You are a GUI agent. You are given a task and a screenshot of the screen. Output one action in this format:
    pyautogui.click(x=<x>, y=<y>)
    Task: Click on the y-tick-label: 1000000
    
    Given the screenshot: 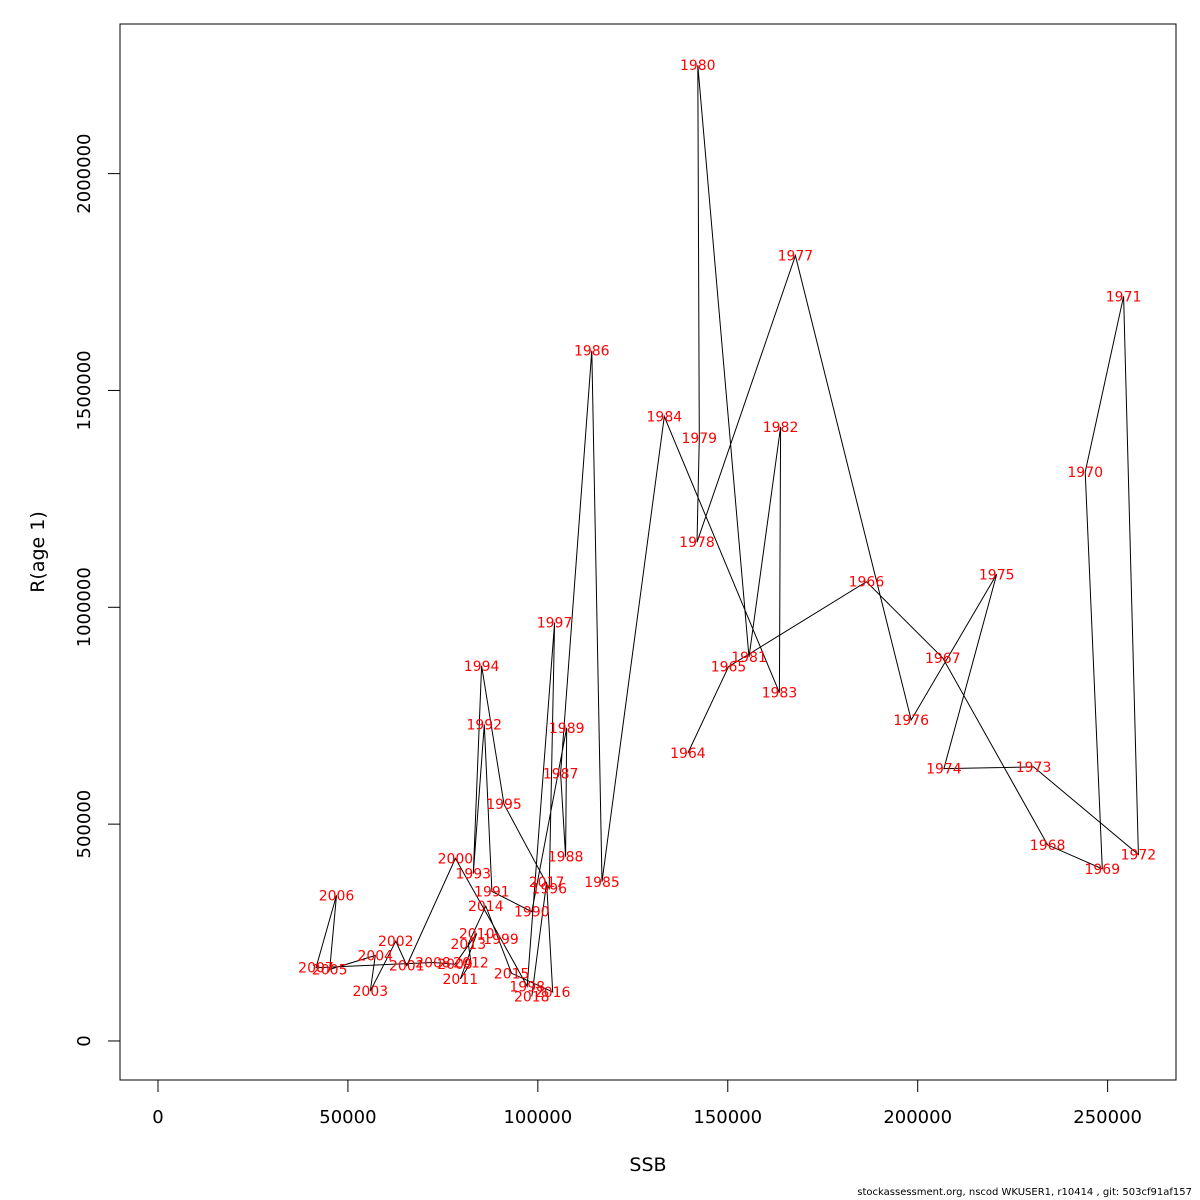 What is the action you would take?
    pyautogui.click(x=84, y=607)
    